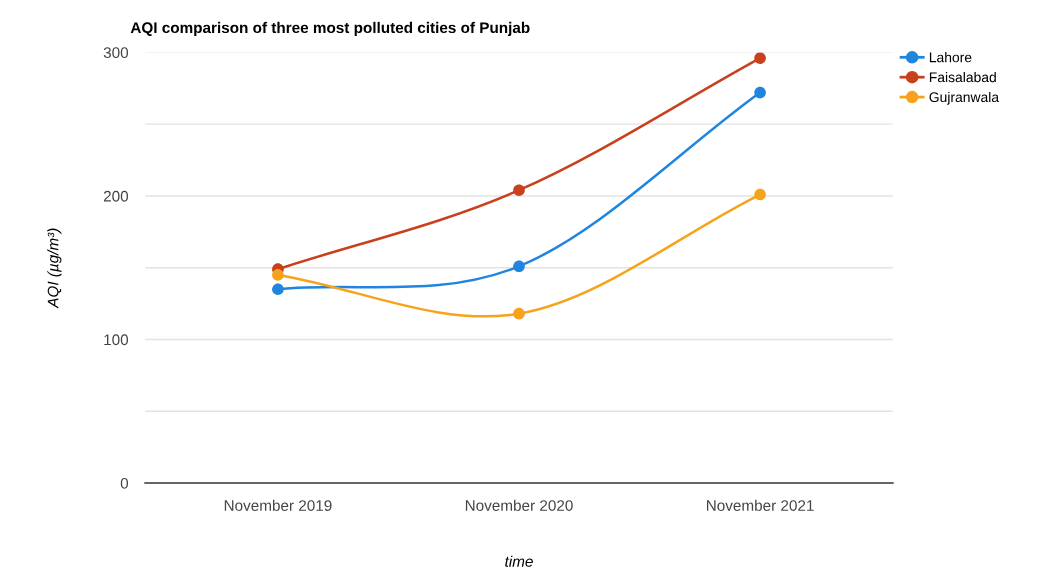 The height and width of the screenshot is (582, 1038). I want to click on y-tick-label: 200, so click(116, 196).